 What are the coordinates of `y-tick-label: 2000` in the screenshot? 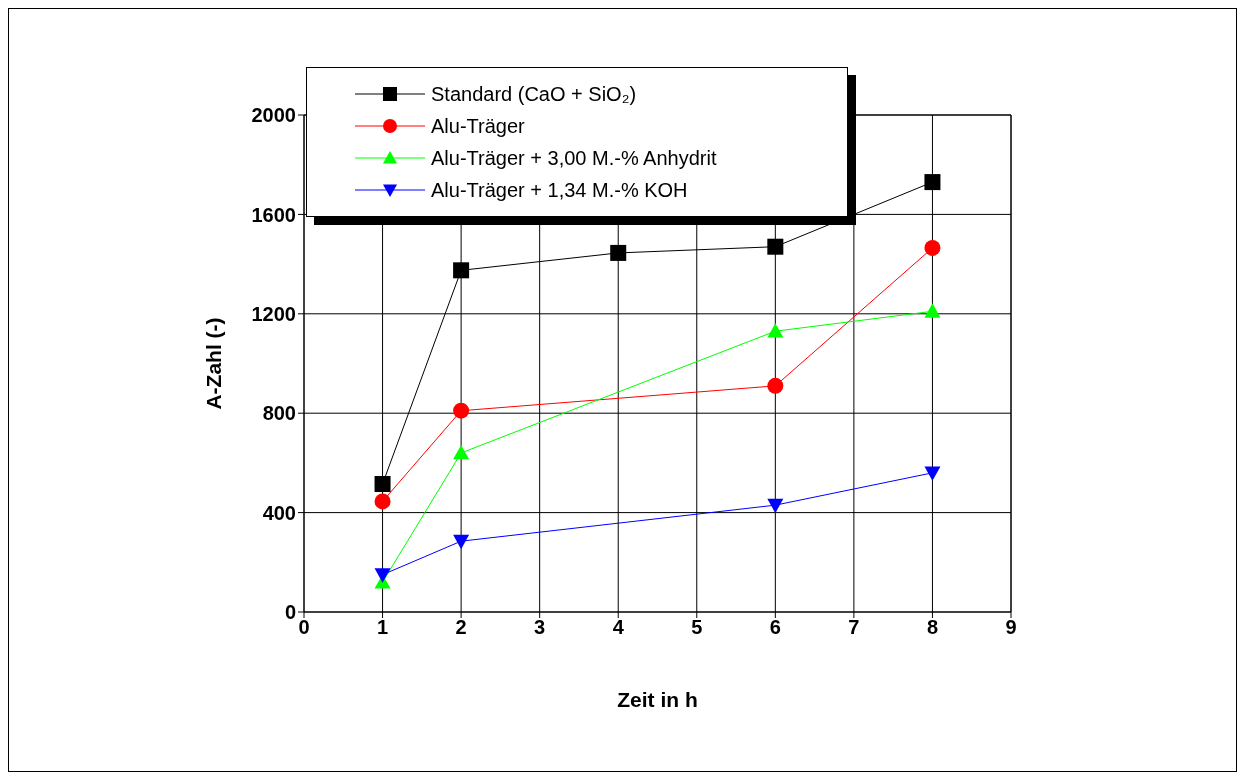 It's located at (273, 115).